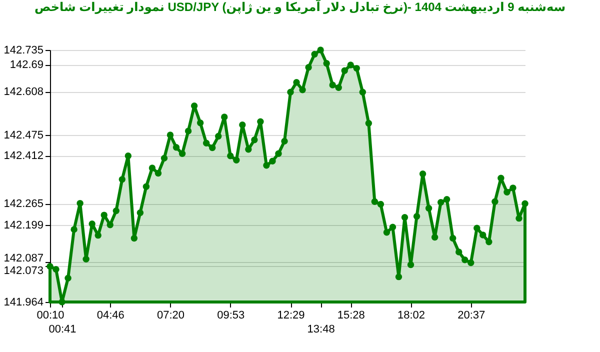 The width and height of the screenshot is (600, 352). I want to click on x-tick-label: 09:53, so click(231, 316).